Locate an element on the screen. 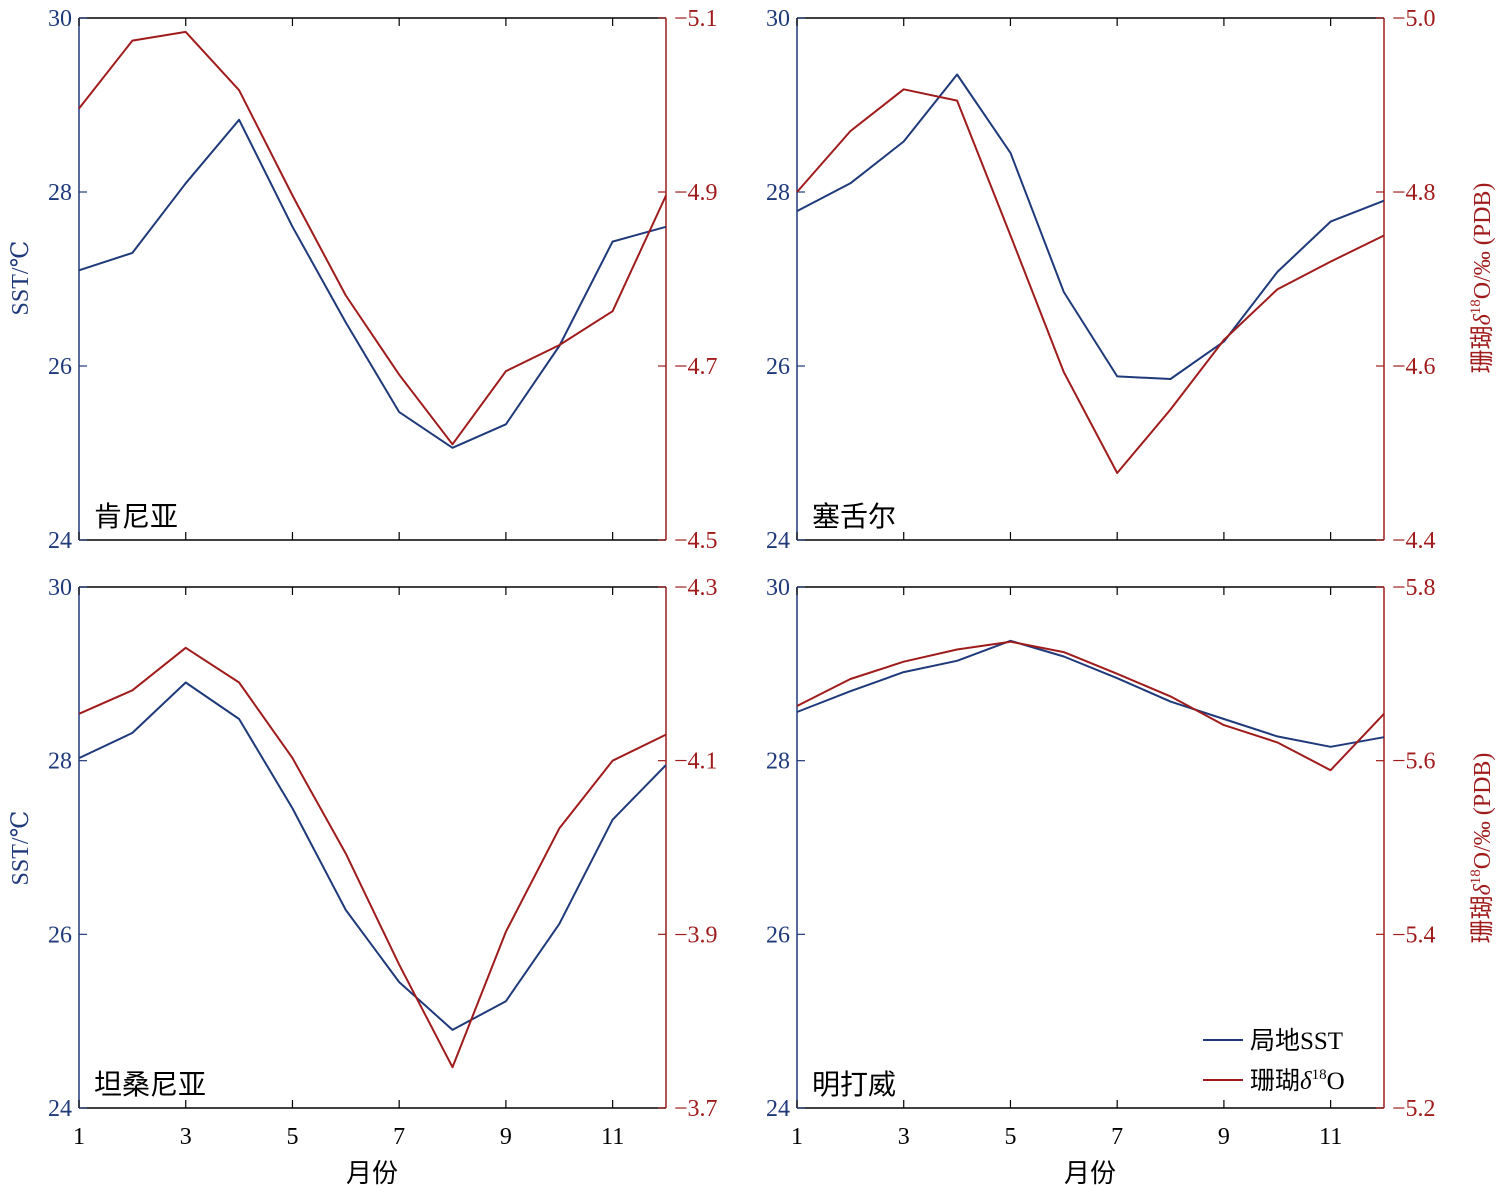 This screenshot has width=1500, height=1192. y-right-tick-label: −4.7 is located at coordinates (696, 367).